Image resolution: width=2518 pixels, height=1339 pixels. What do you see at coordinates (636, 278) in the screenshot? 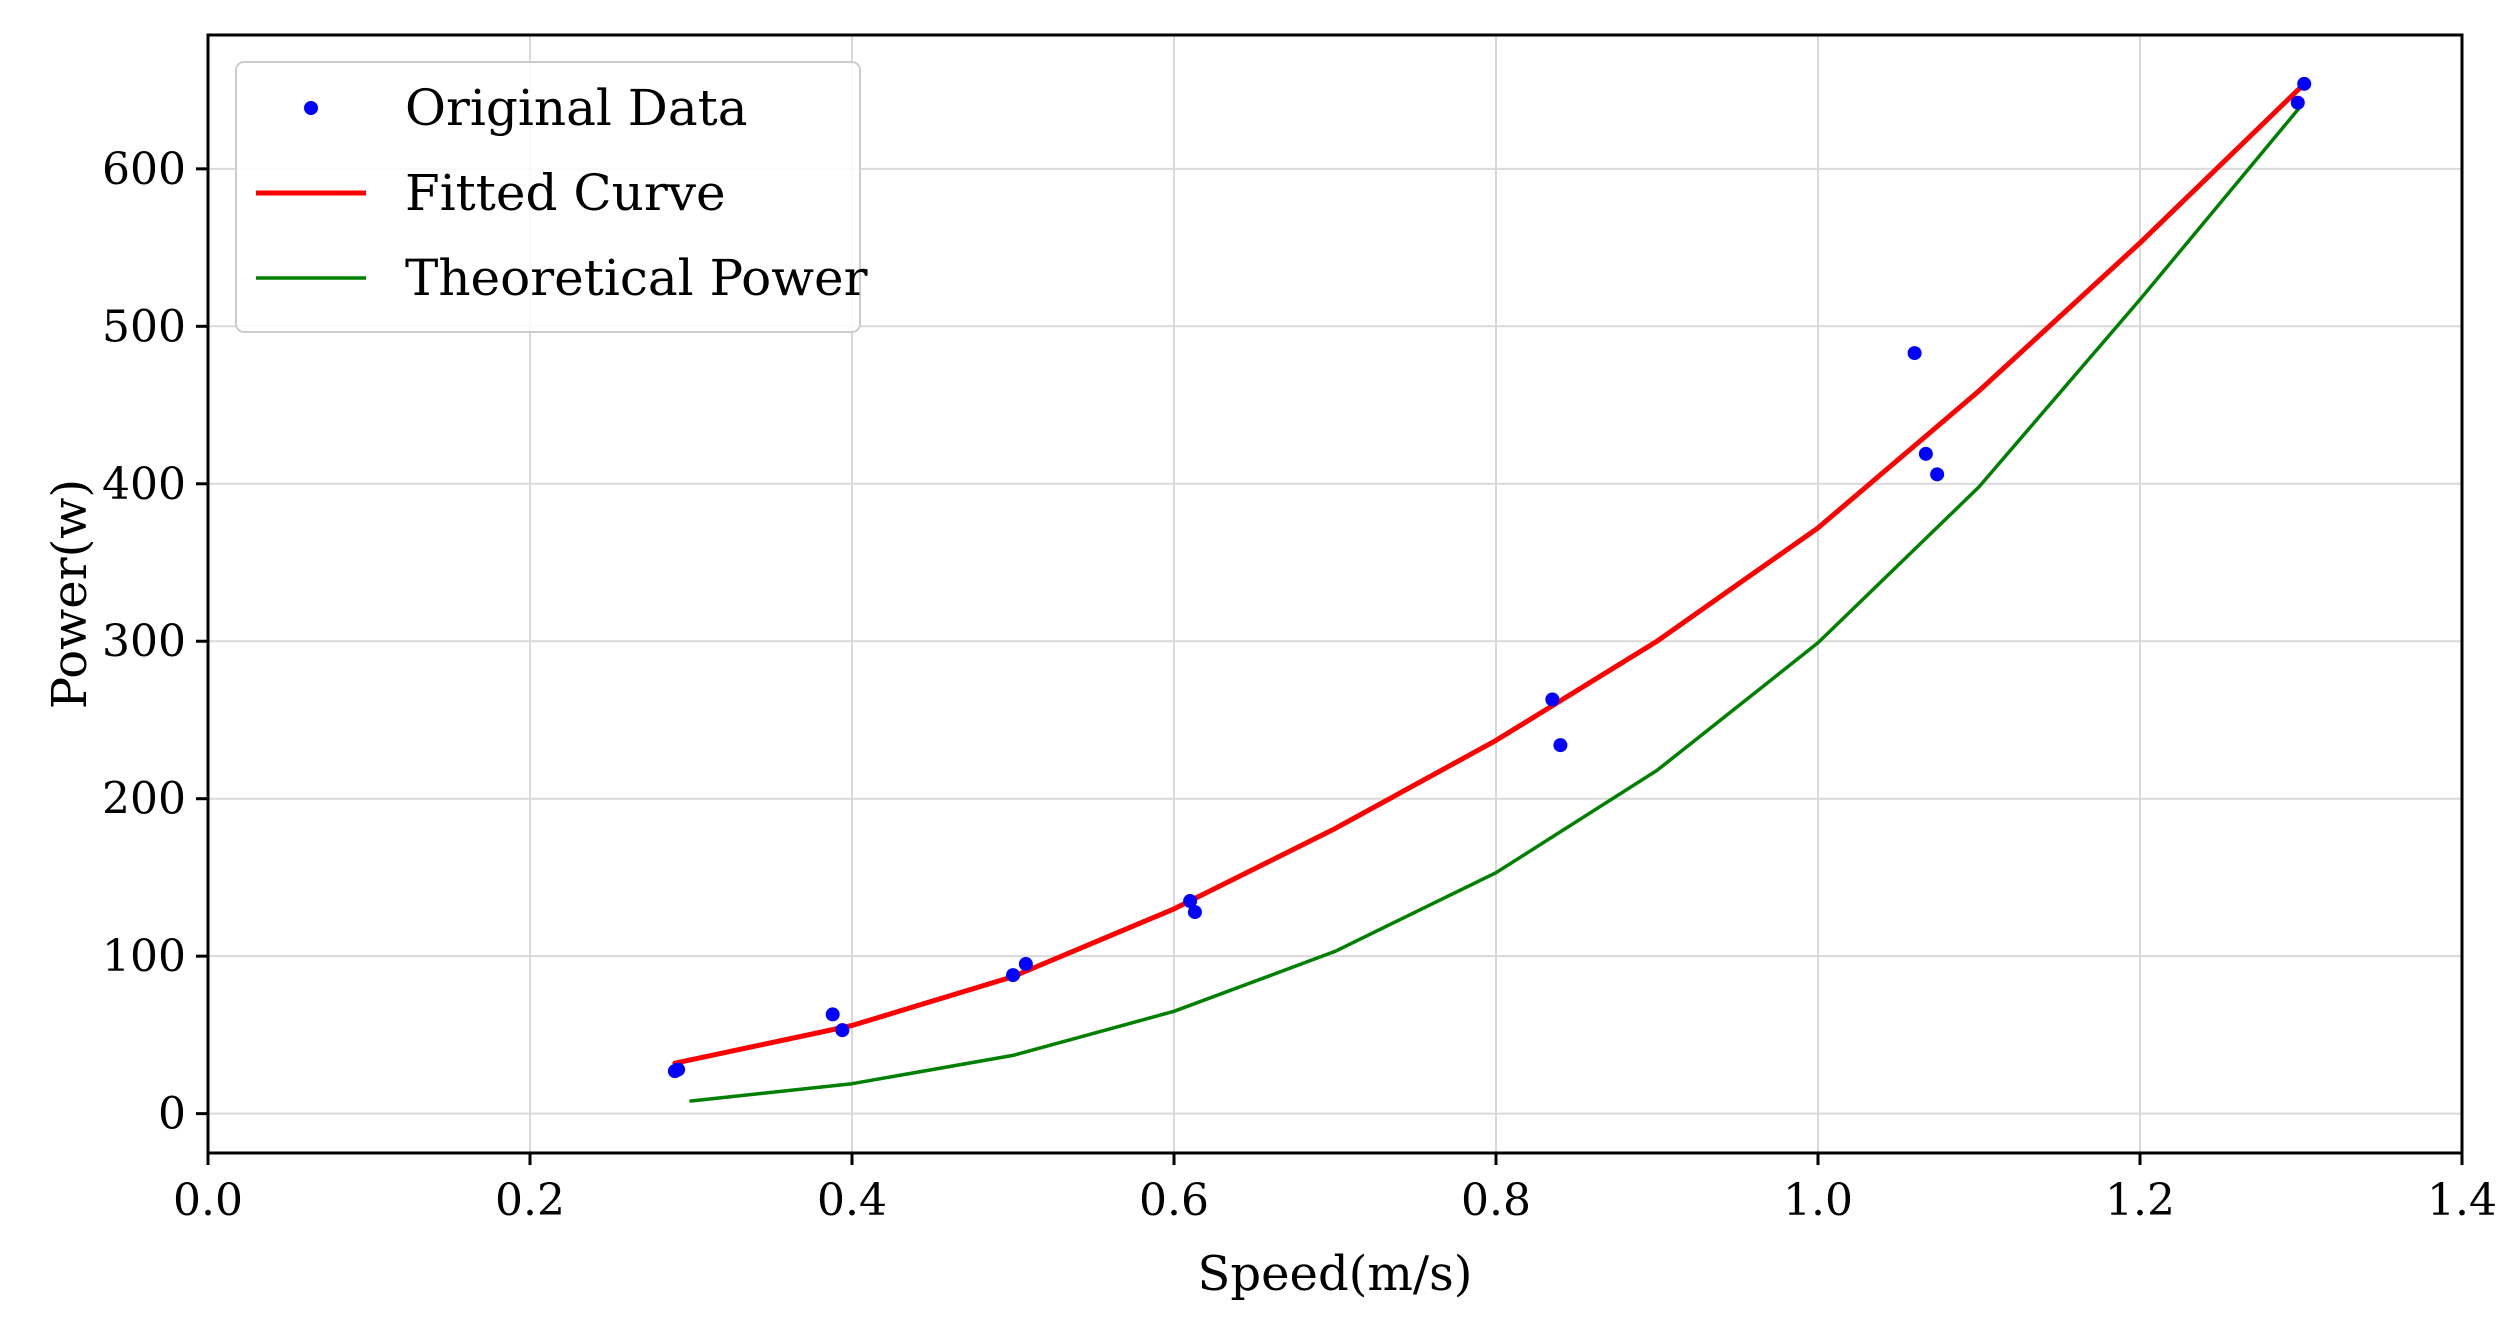
I see `legend-label-theoretical-power: Theoretical Power` at bounding box center [636, 278].